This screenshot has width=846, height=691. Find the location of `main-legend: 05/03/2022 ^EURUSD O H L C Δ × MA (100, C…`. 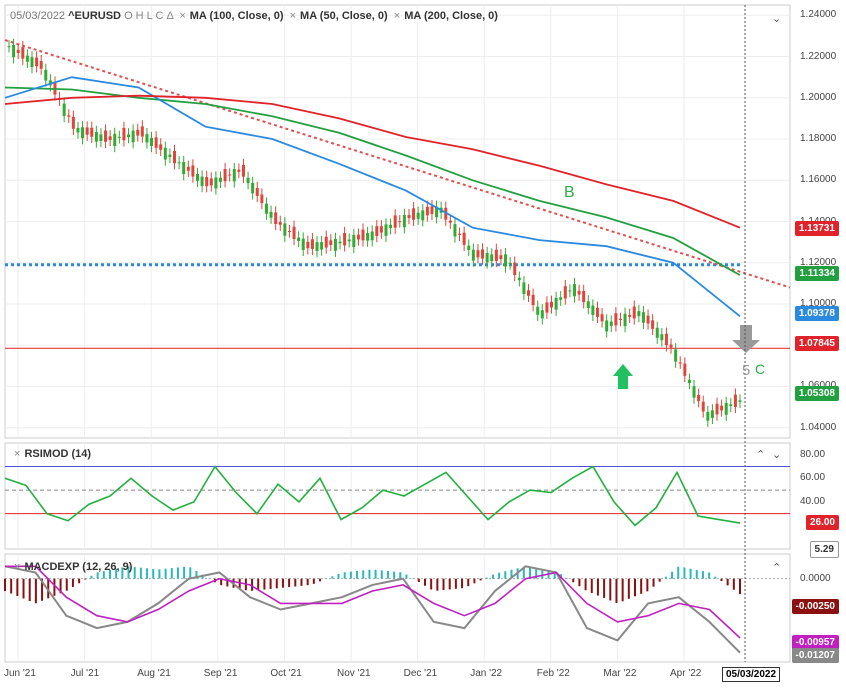

main-legend: 05/03/2022 ^EURUSD O H L C Δ × MA (100, C… is located at coordinates (254, 16).